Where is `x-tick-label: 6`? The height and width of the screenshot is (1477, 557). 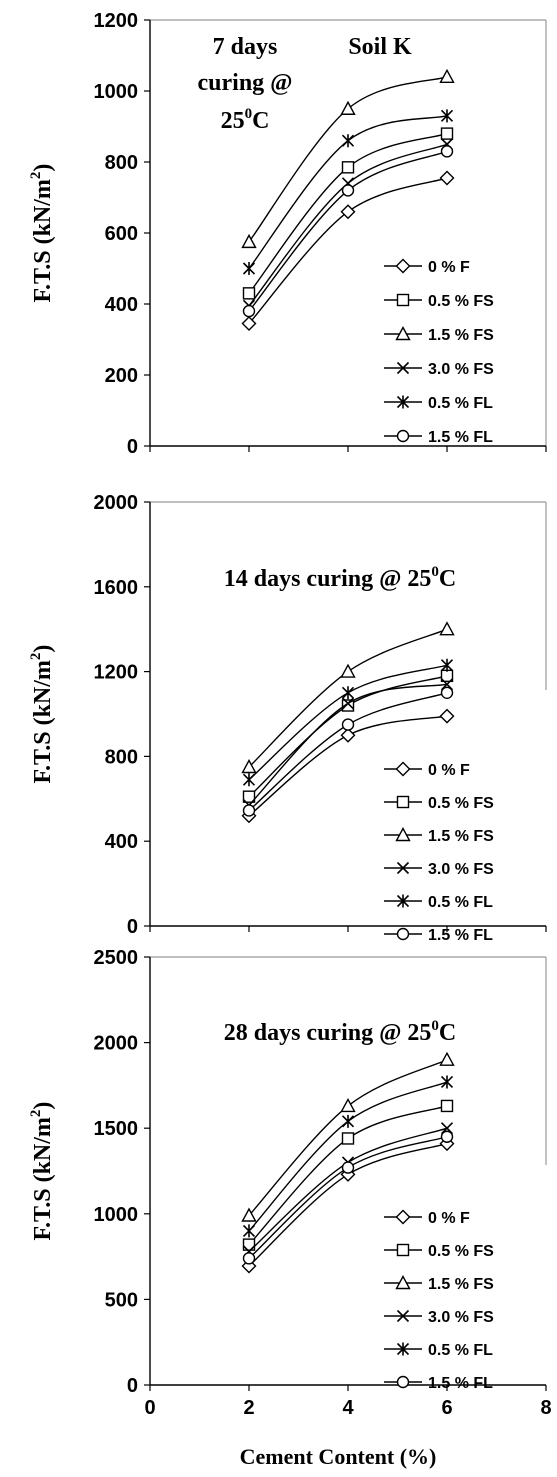 x-tick-label: 6 is located at coordinates (446, 1408).